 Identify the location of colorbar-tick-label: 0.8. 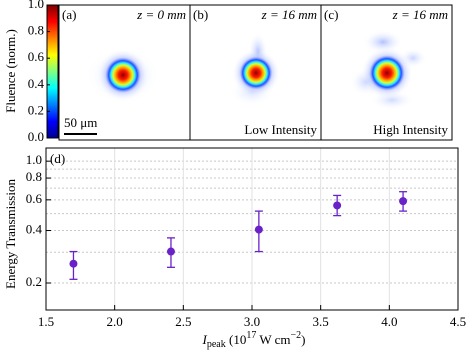
(36, 30).